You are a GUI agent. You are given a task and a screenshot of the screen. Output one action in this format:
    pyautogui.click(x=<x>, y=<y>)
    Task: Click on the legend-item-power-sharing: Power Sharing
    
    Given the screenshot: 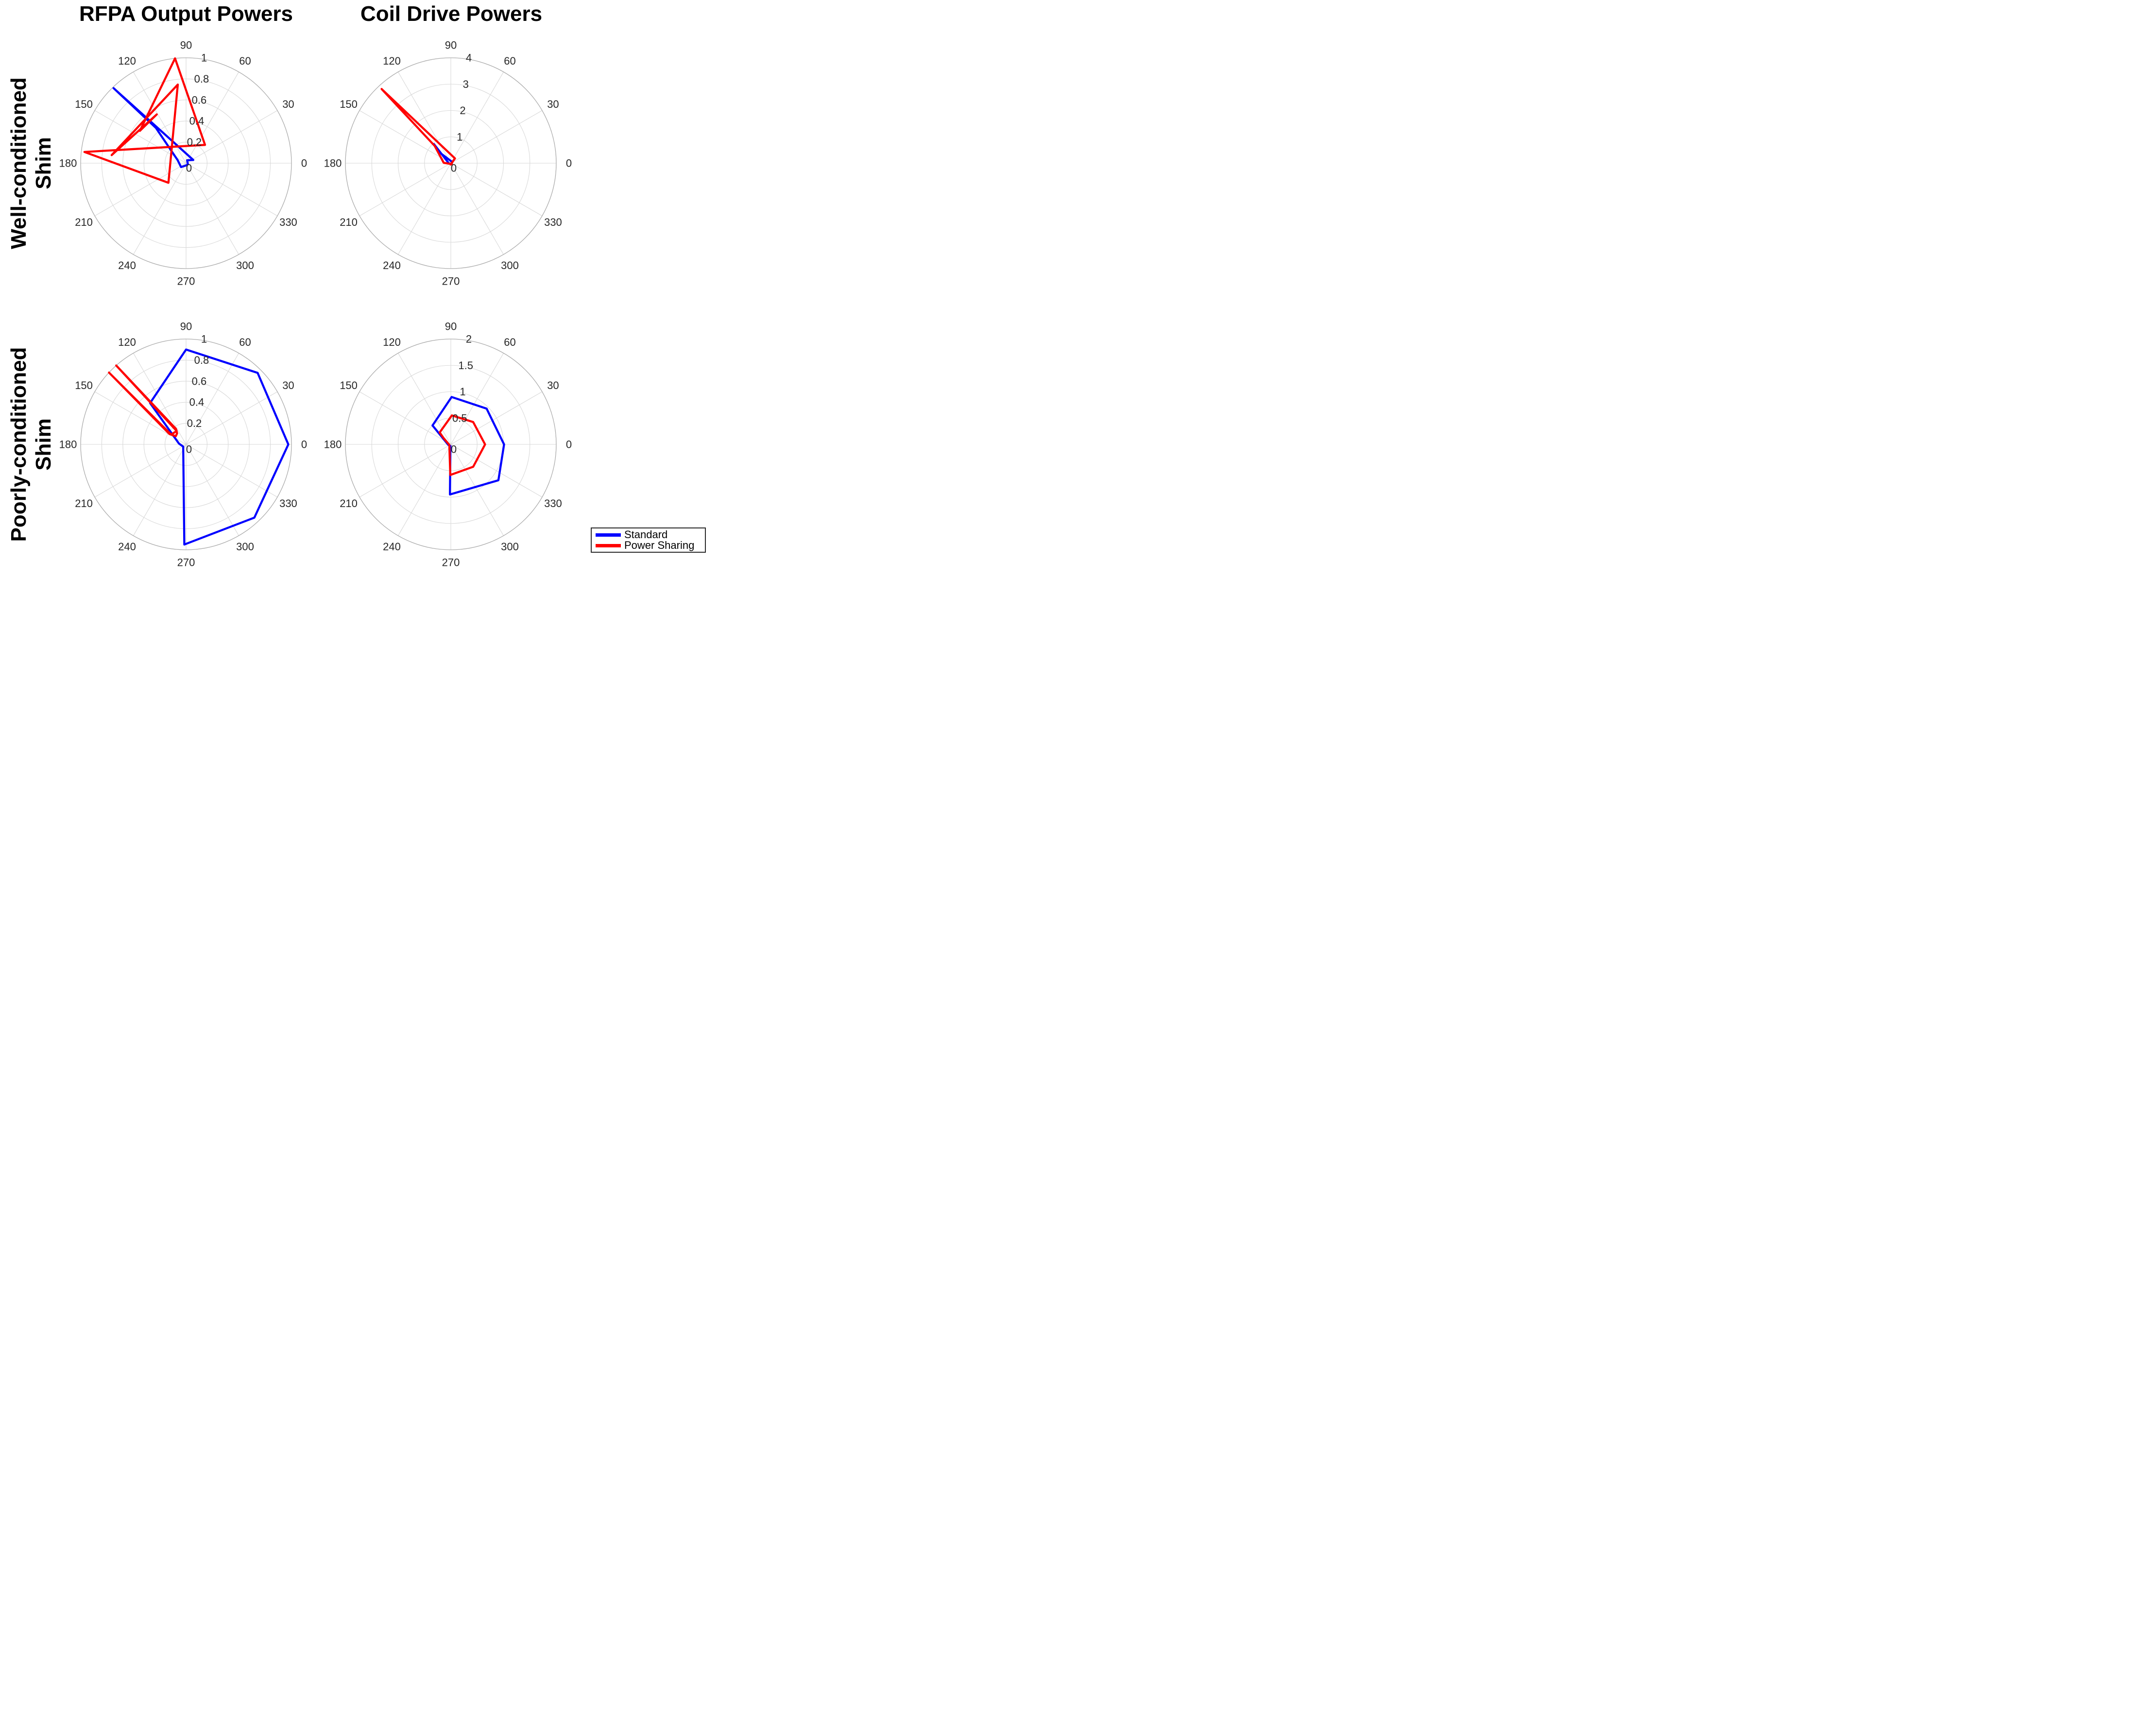 What is the action you would take?
    pyautogui.click(x=649, y=545)
    